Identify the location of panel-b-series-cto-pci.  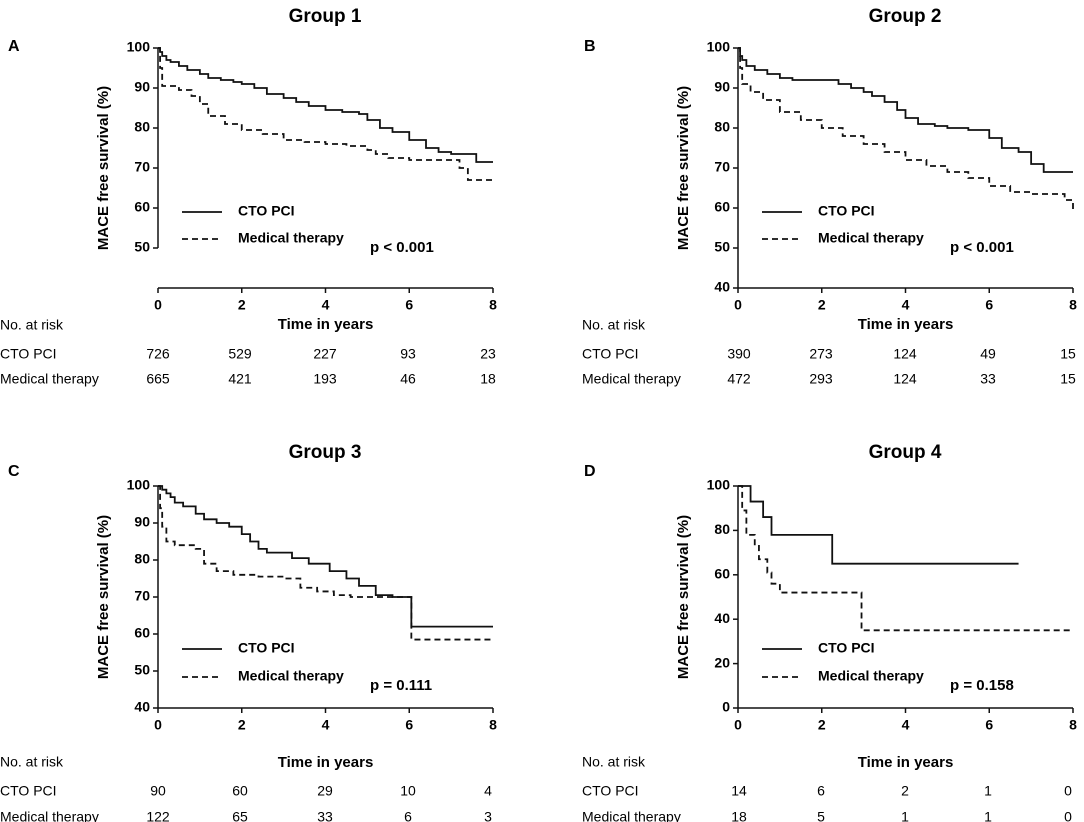
(905, 110).